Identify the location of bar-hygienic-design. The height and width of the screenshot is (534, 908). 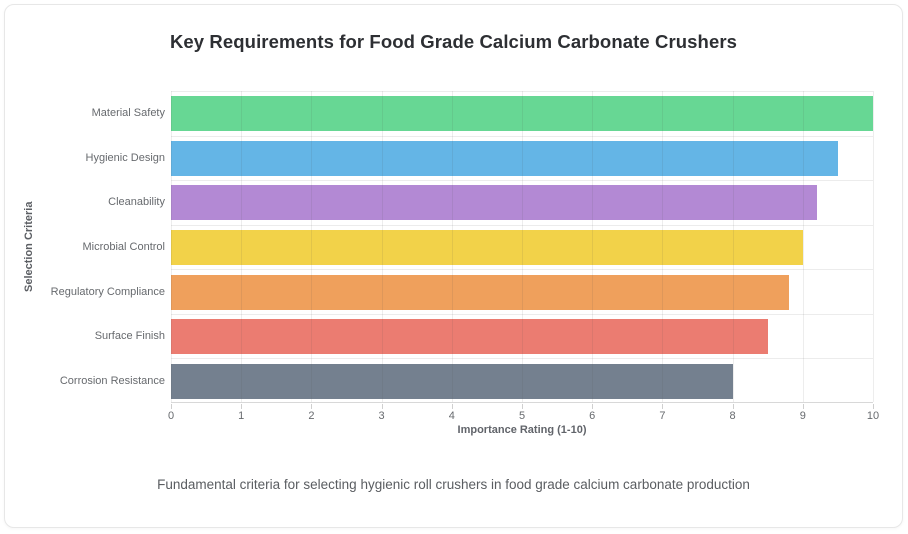
(504, 158).